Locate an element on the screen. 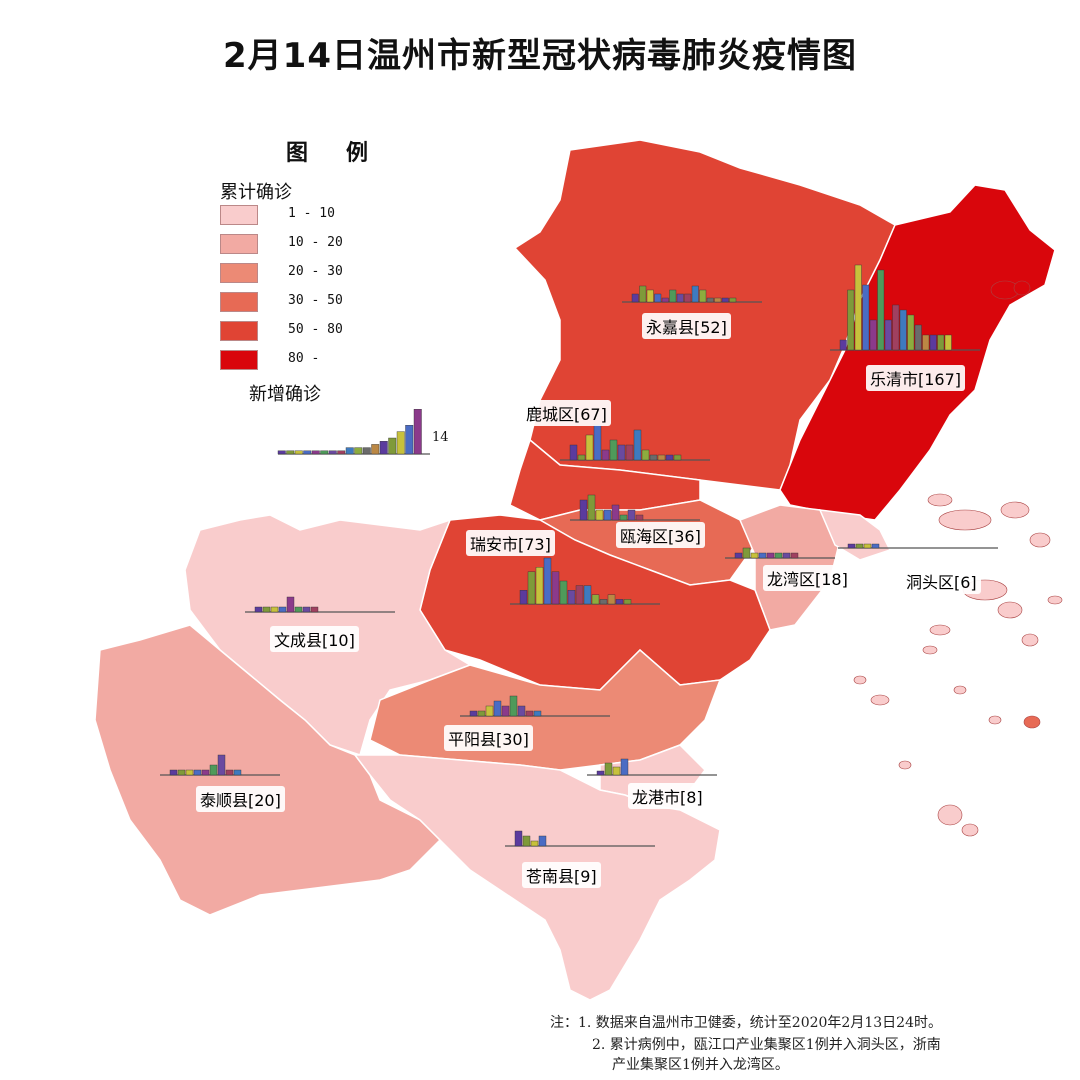 This screenshot has width=1080, height=1080. region-label-longgang: 龙港市[8] is located at coordinates (667, 796).